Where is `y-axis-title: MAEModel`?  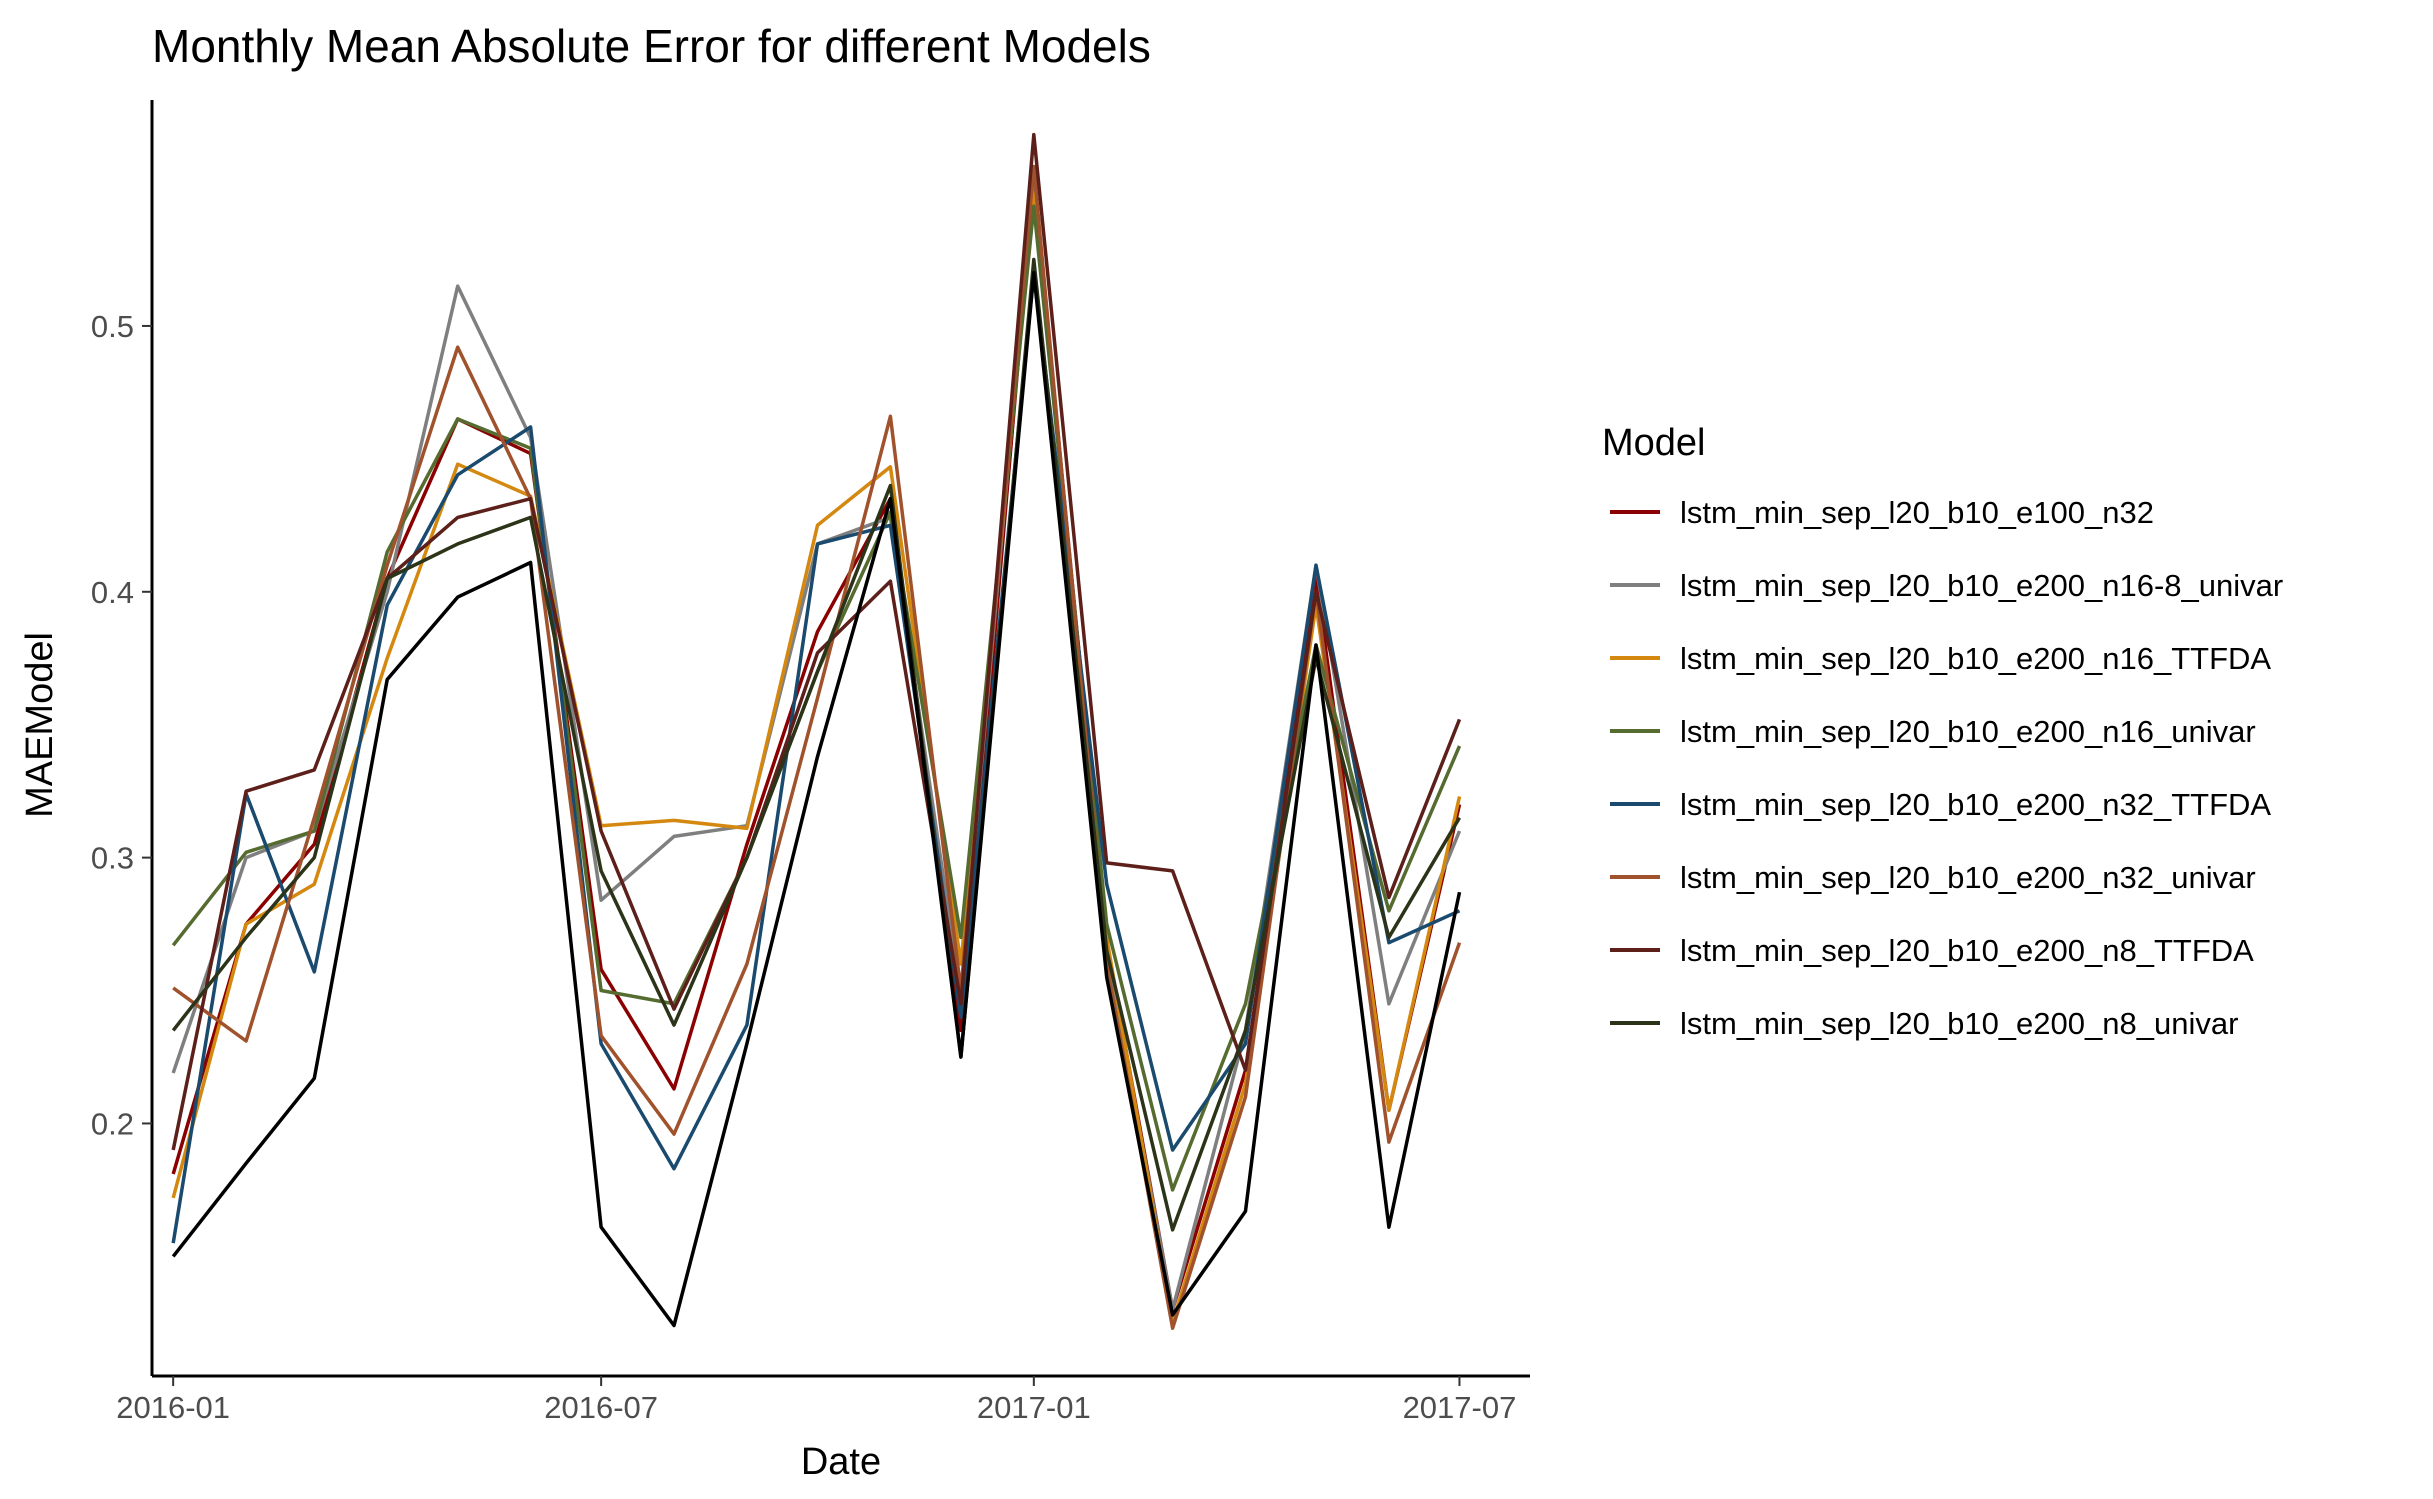 y-axis-title: MAEModel is located at coordinates (40, 725).